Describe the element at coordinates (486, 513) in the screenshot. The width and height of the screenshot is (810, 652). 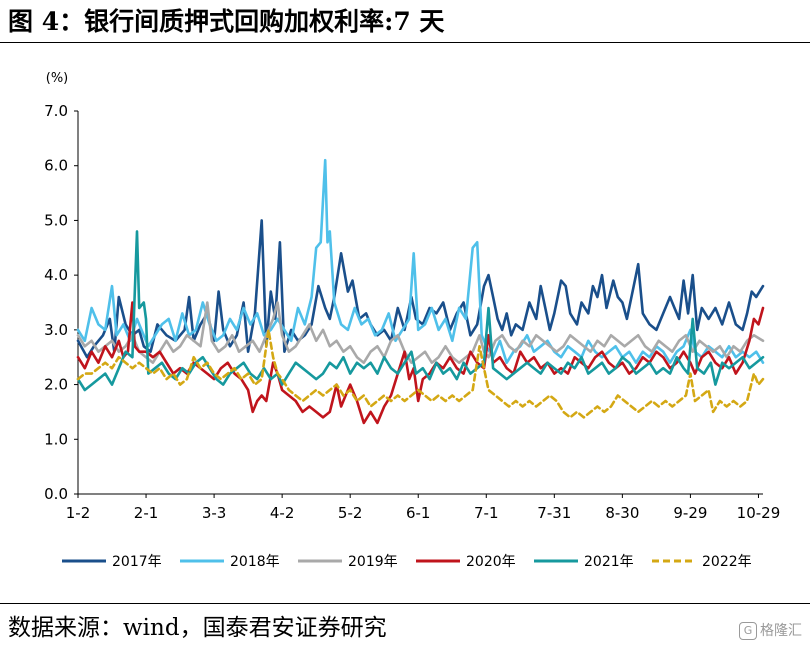
I see `x-tick-label: 7-1` at that location.